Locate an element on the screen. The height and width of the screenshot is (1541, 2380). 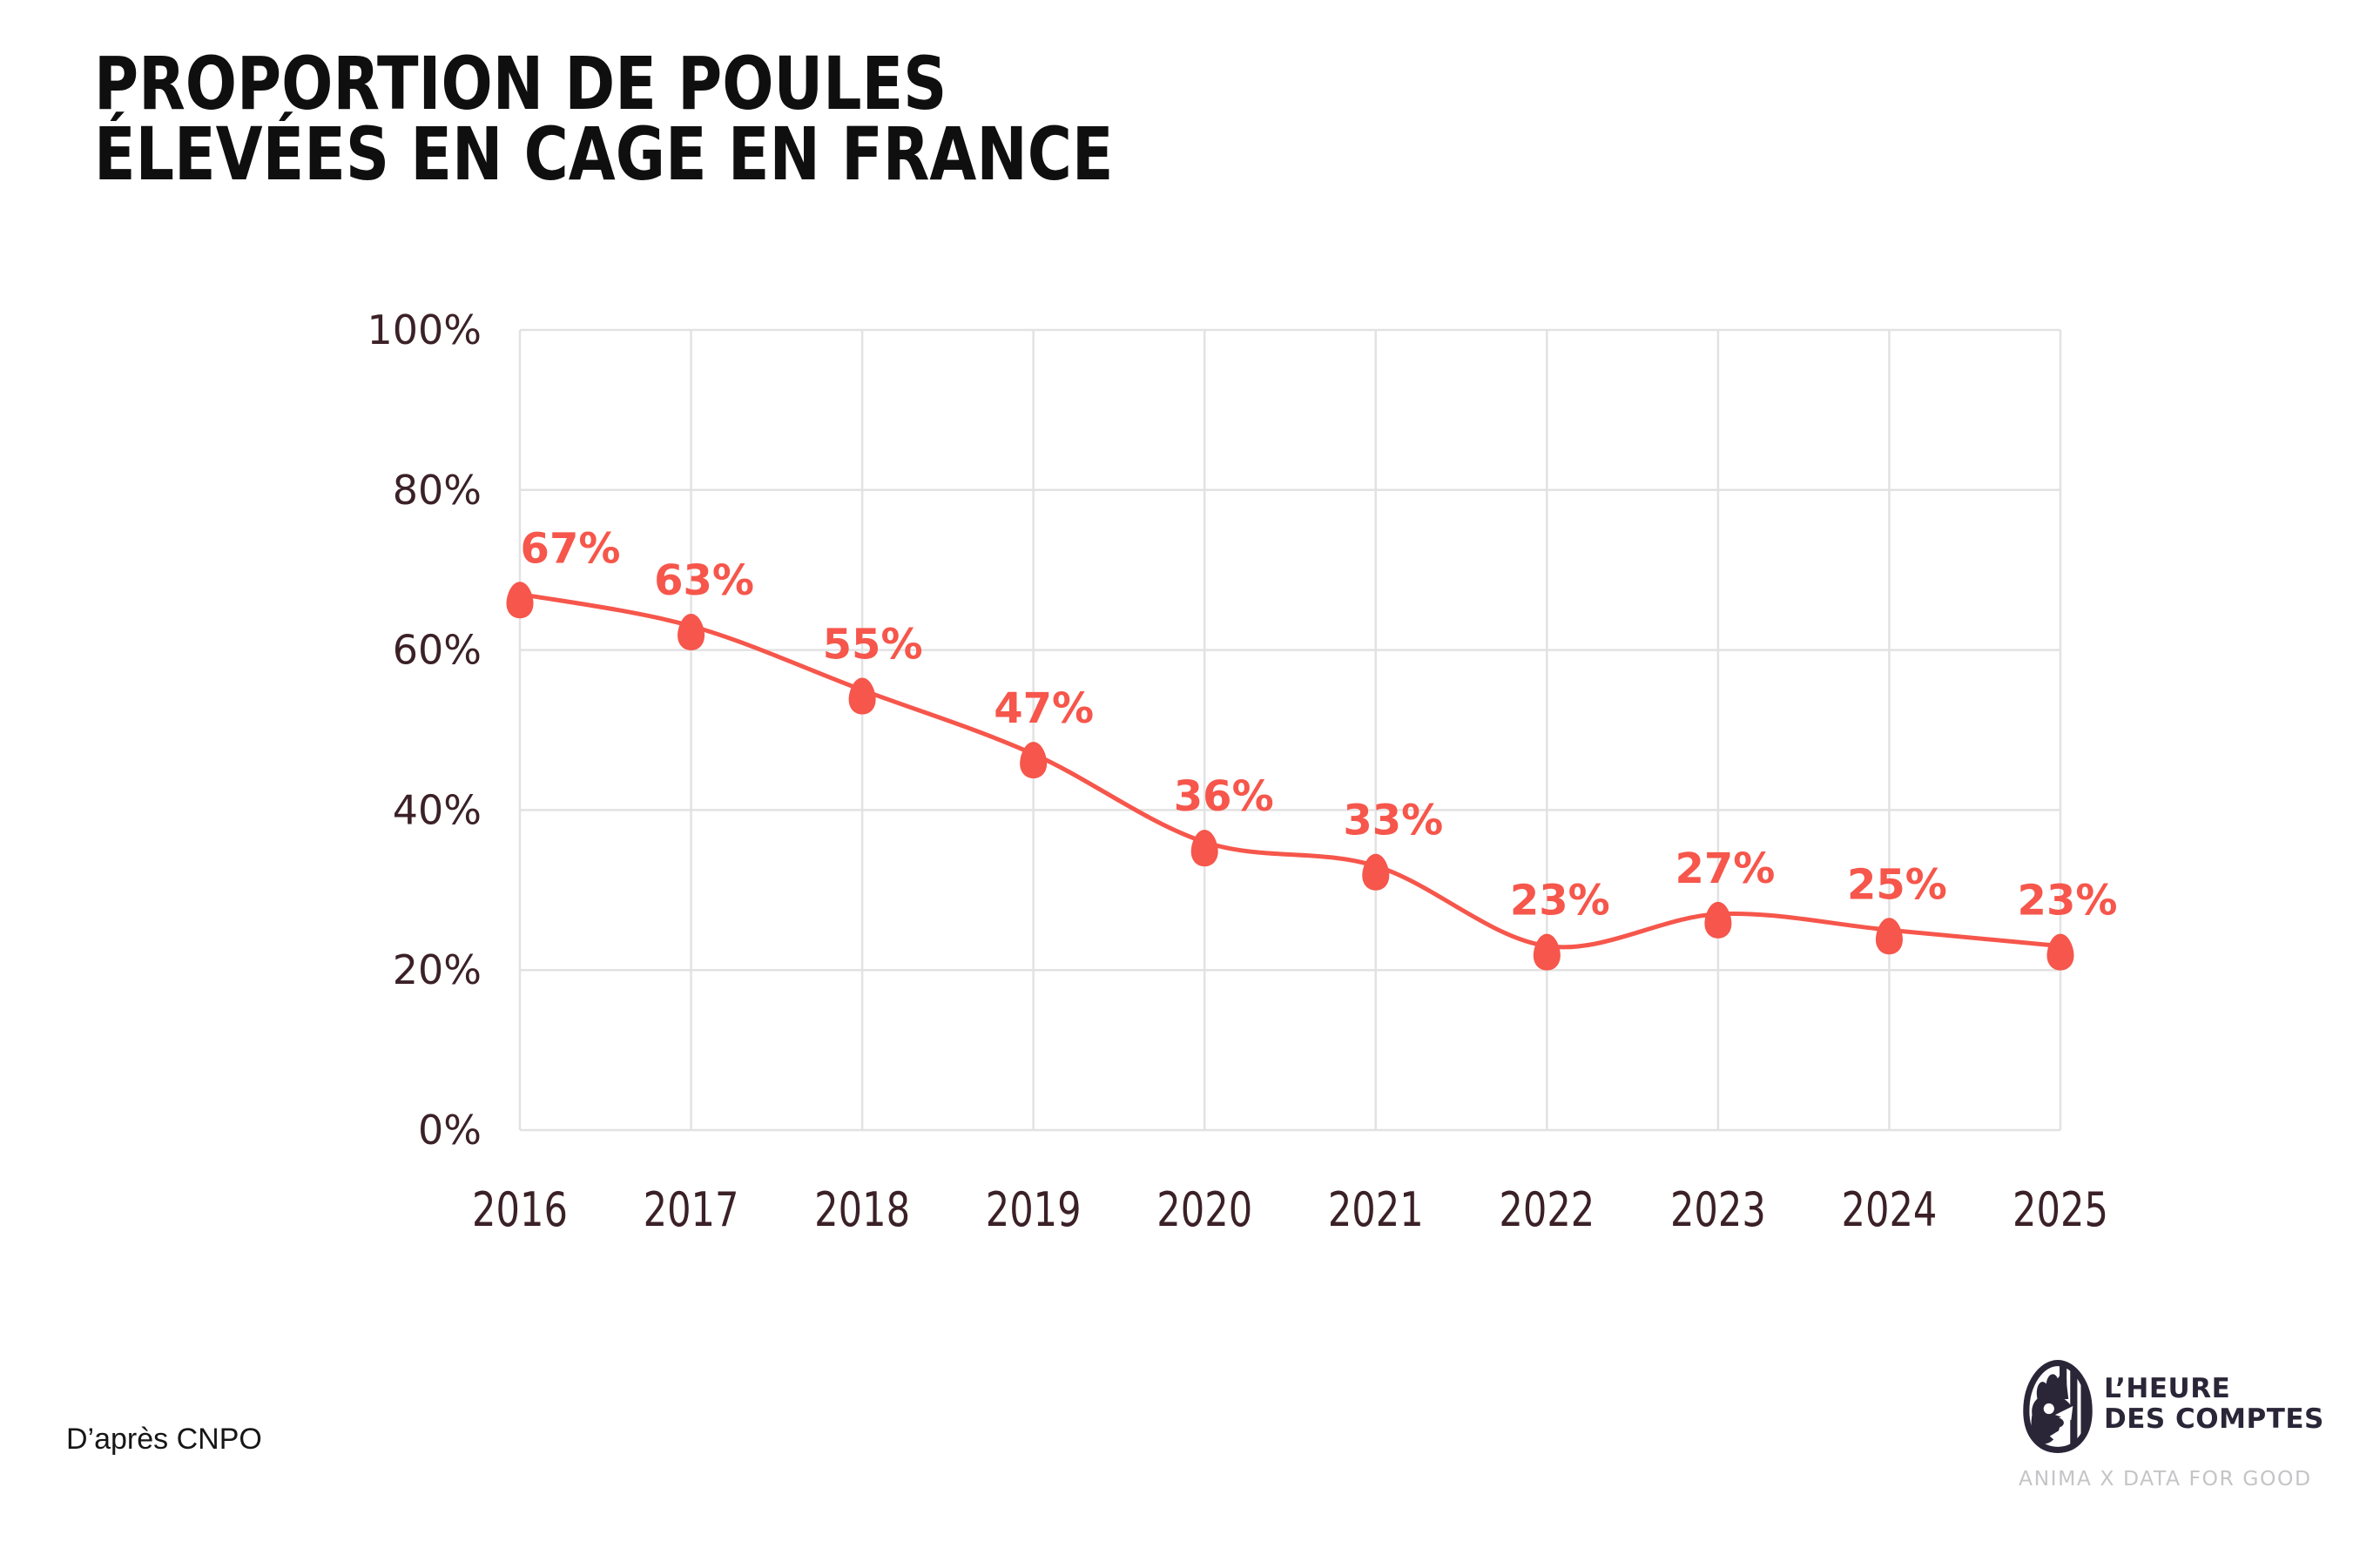
chart-title-line1: PROPORTION DE POULES is located at coordinates (520, 83).